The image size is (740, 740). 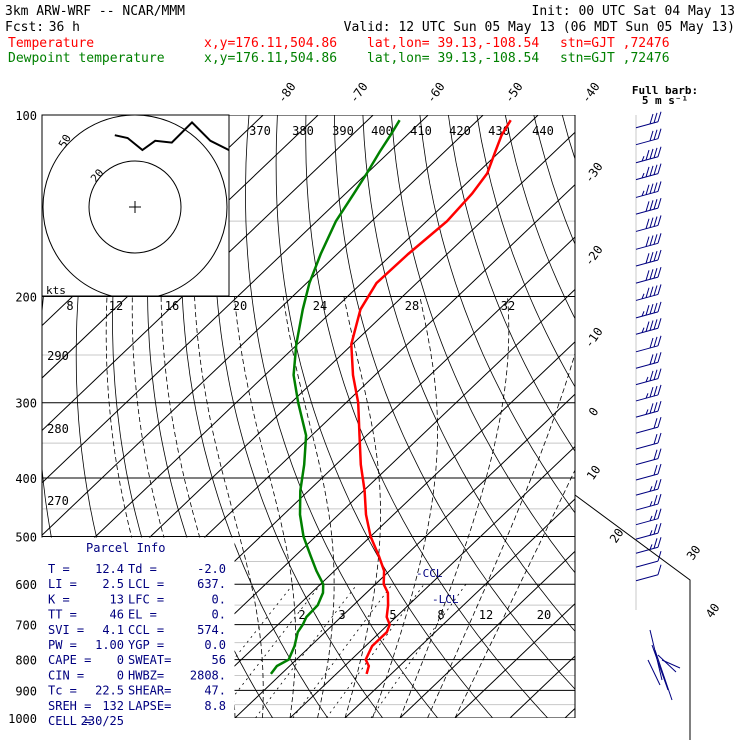 I want to click on lcl-label: -LCL, so click(x=445, y=599).